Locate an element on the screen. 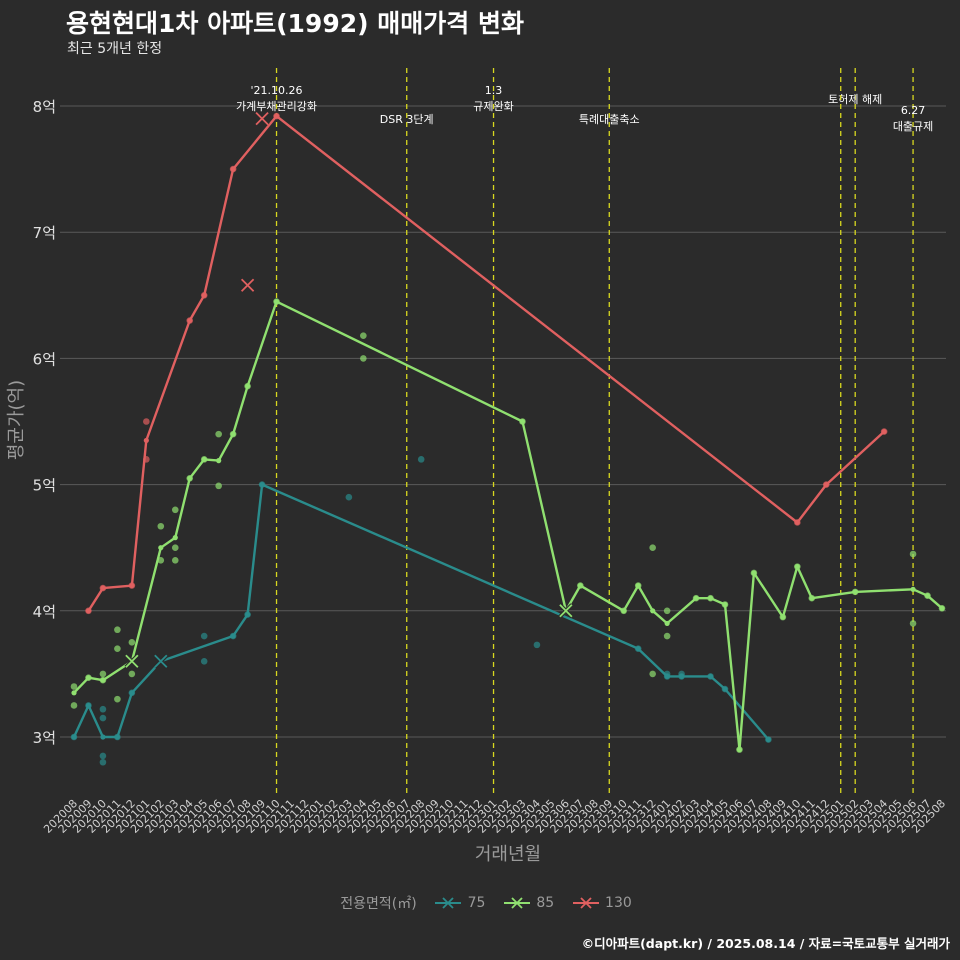  legend: 전용면적(㎡) 75 85 130 is located at coordinates (480, 903).